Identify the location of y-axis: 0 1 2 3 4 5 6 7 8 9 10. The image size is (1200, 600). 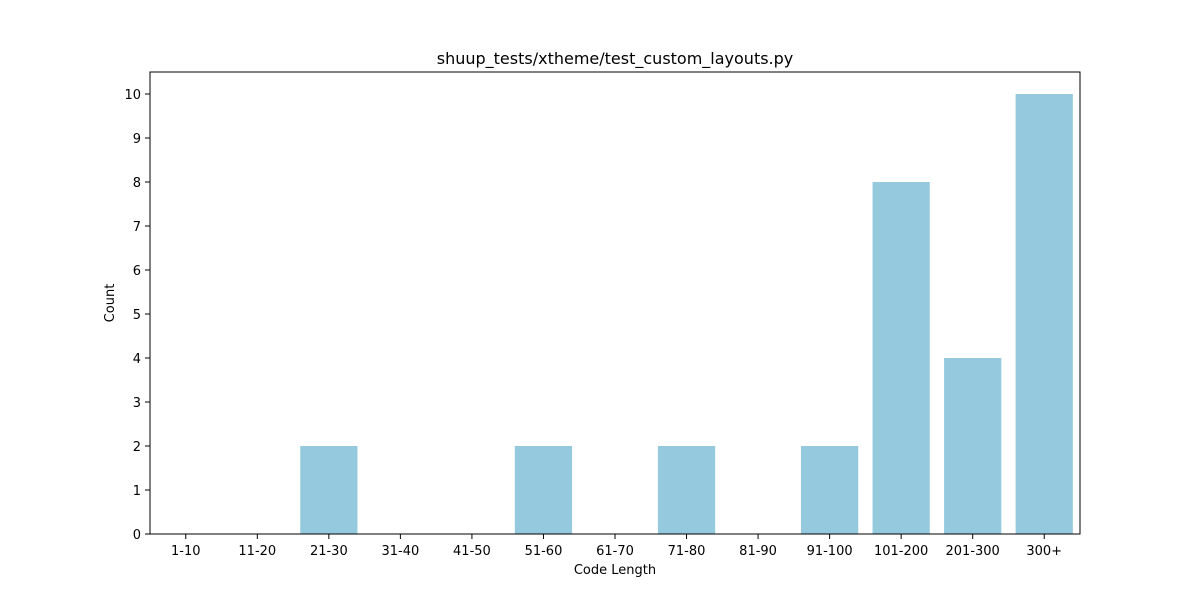
(137, 315).